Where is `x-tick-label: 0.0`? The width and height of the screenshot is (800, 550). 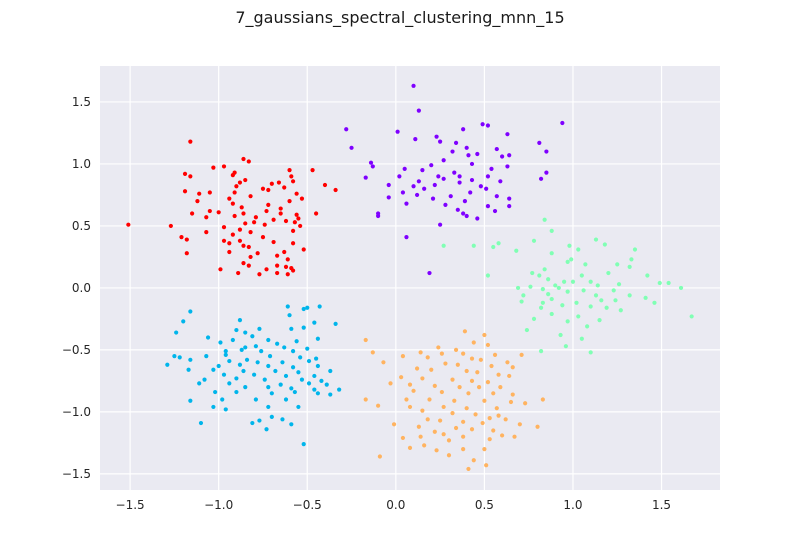
x-tick-label: 0.0 is located at coordinates (395, 505).